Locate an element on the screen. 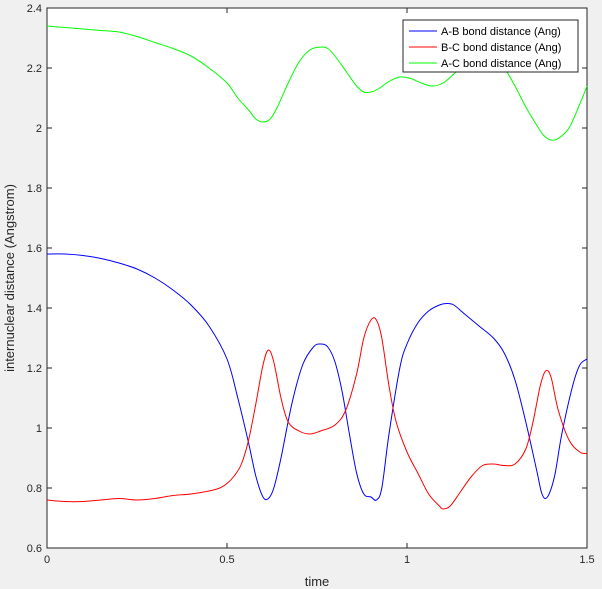 The image size is (602, 589). y-axis-label: internuclear distance (Angstrom) is located at coordinates (9, 278).